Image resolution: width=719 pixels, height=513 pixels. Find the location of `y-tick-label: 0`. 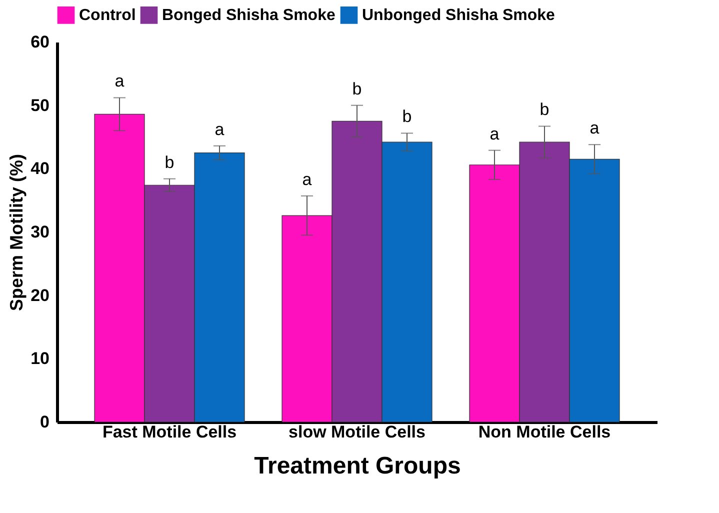

y-tick-label: 0 is located at coordinates (45, 422).